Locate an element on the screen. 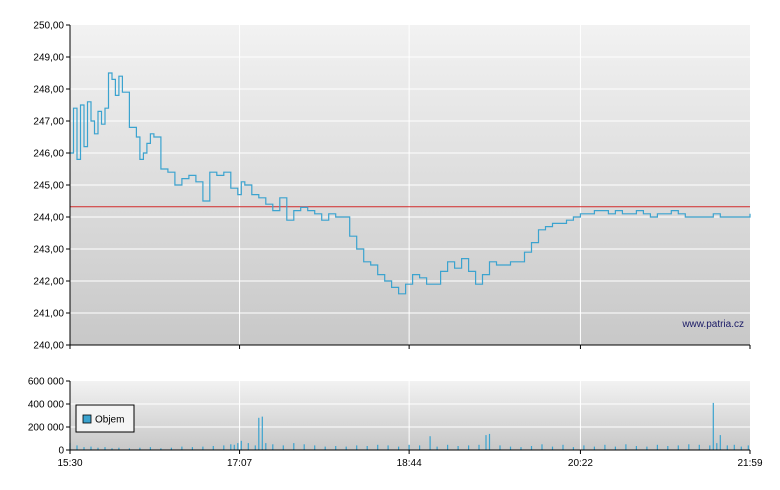  price-y-tick-label: 242,00 is located at coordinates (48, 282).